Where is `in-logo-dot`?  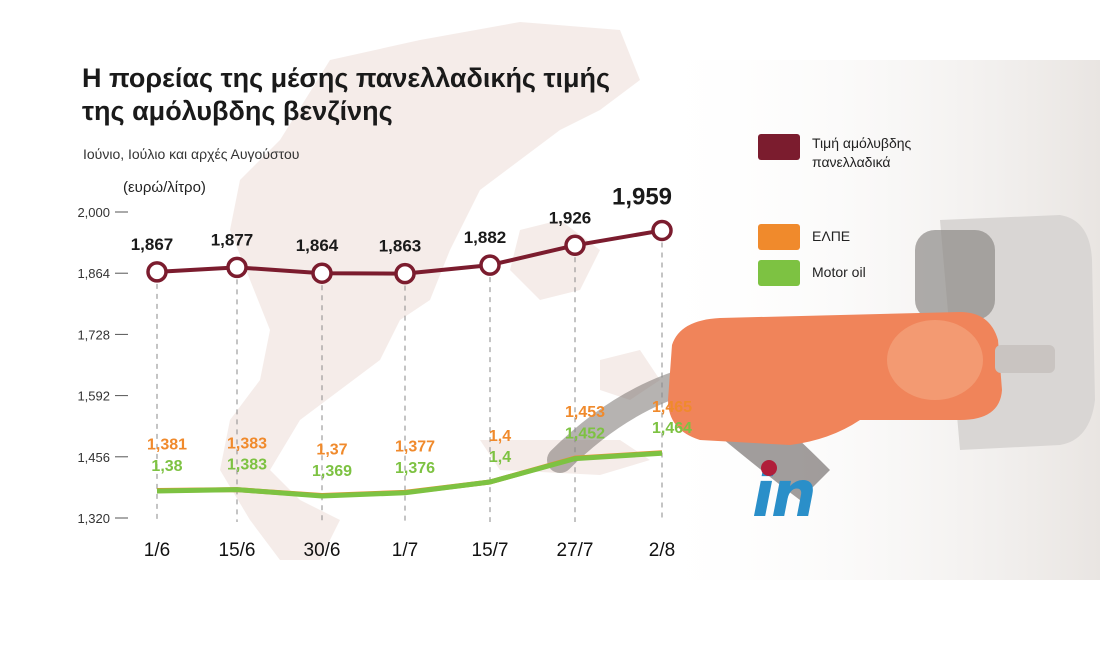 in-logo-dot is located at coordinates (769, 468).